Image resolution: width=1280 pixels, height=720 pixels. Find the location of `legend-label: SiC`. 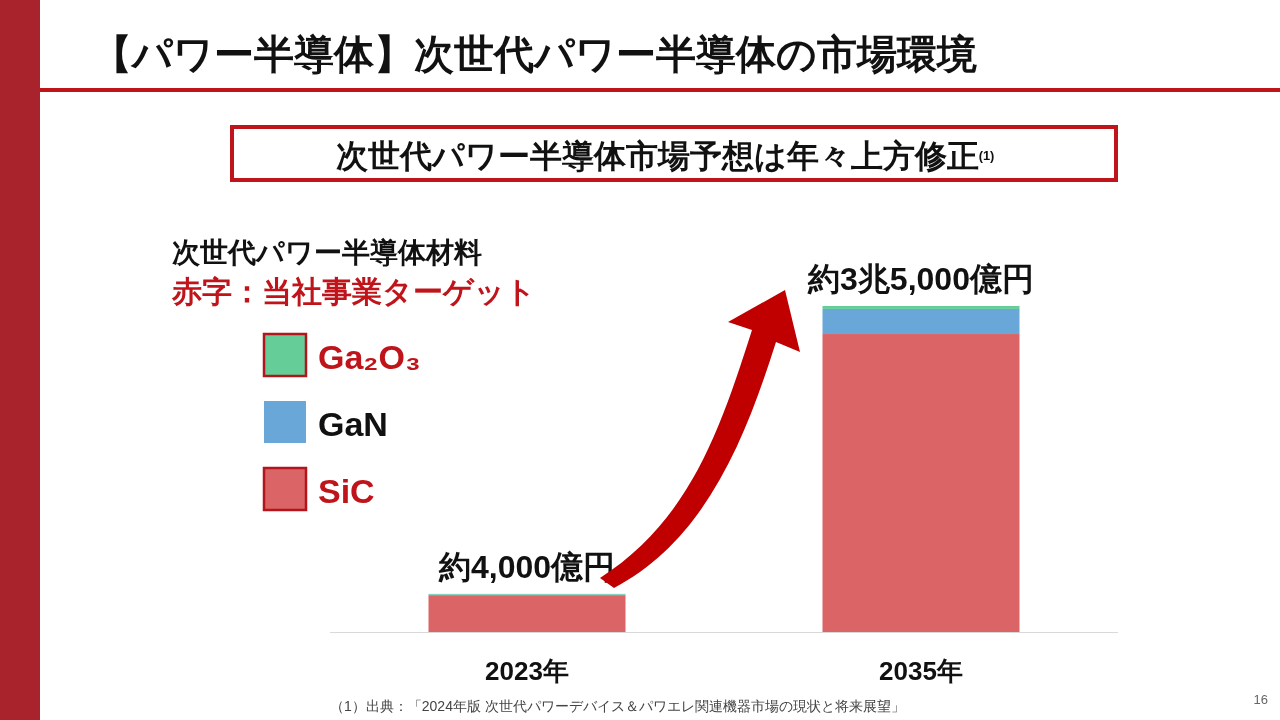

legend-label: SiC is located at coordinates (346, 491).